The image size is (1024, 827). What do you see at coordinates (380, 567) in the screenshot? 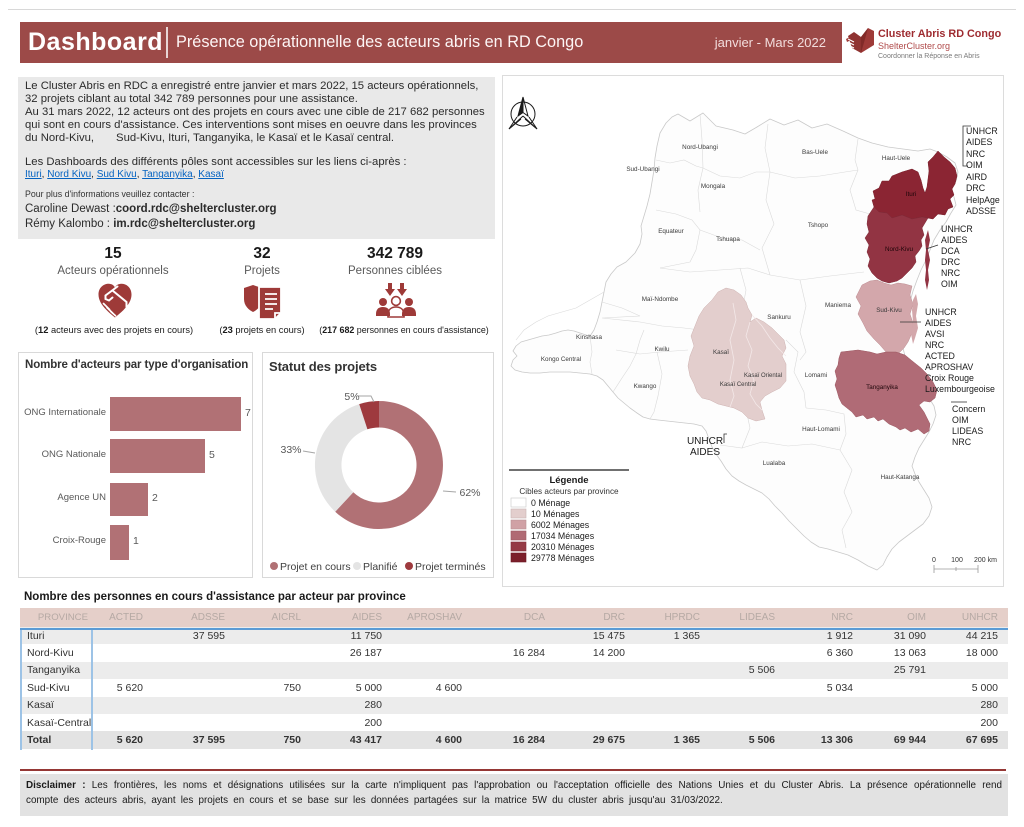
I see `svg-text: Planifié` at bounding box center [380, 567].